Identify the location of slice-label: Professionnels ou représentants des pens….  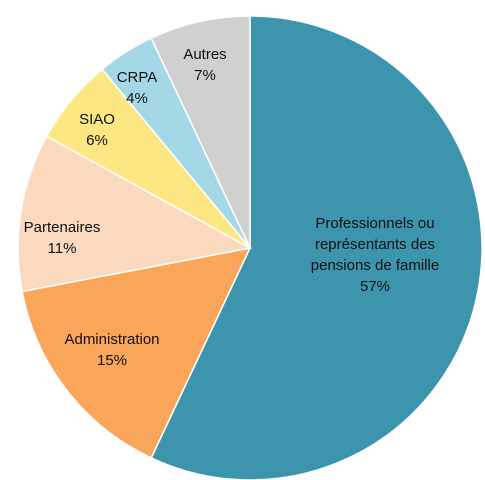
(375, 255).